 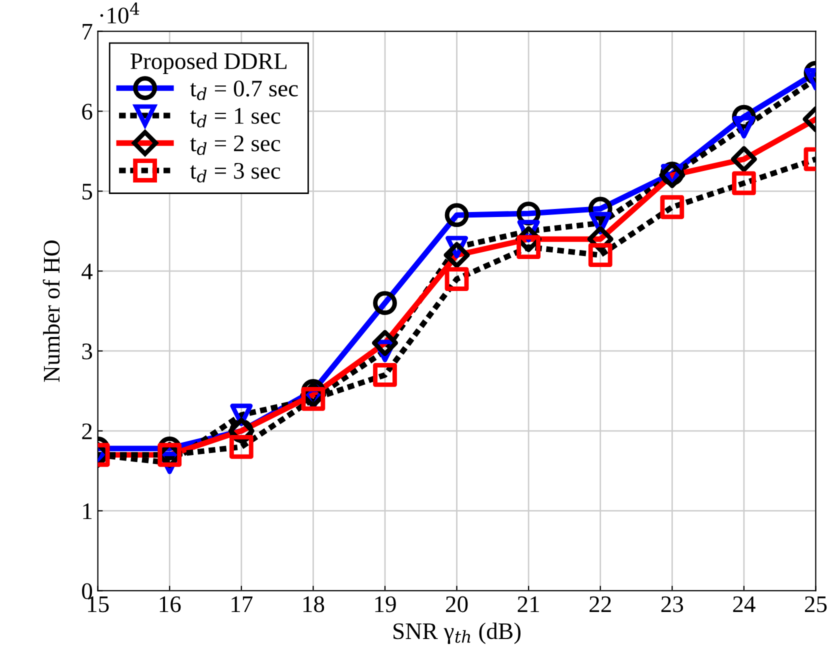 What do you see at coordinates (87, 32) in the screenshot?
I see `y-tick-label: 7` at bounding box center [87, 32].